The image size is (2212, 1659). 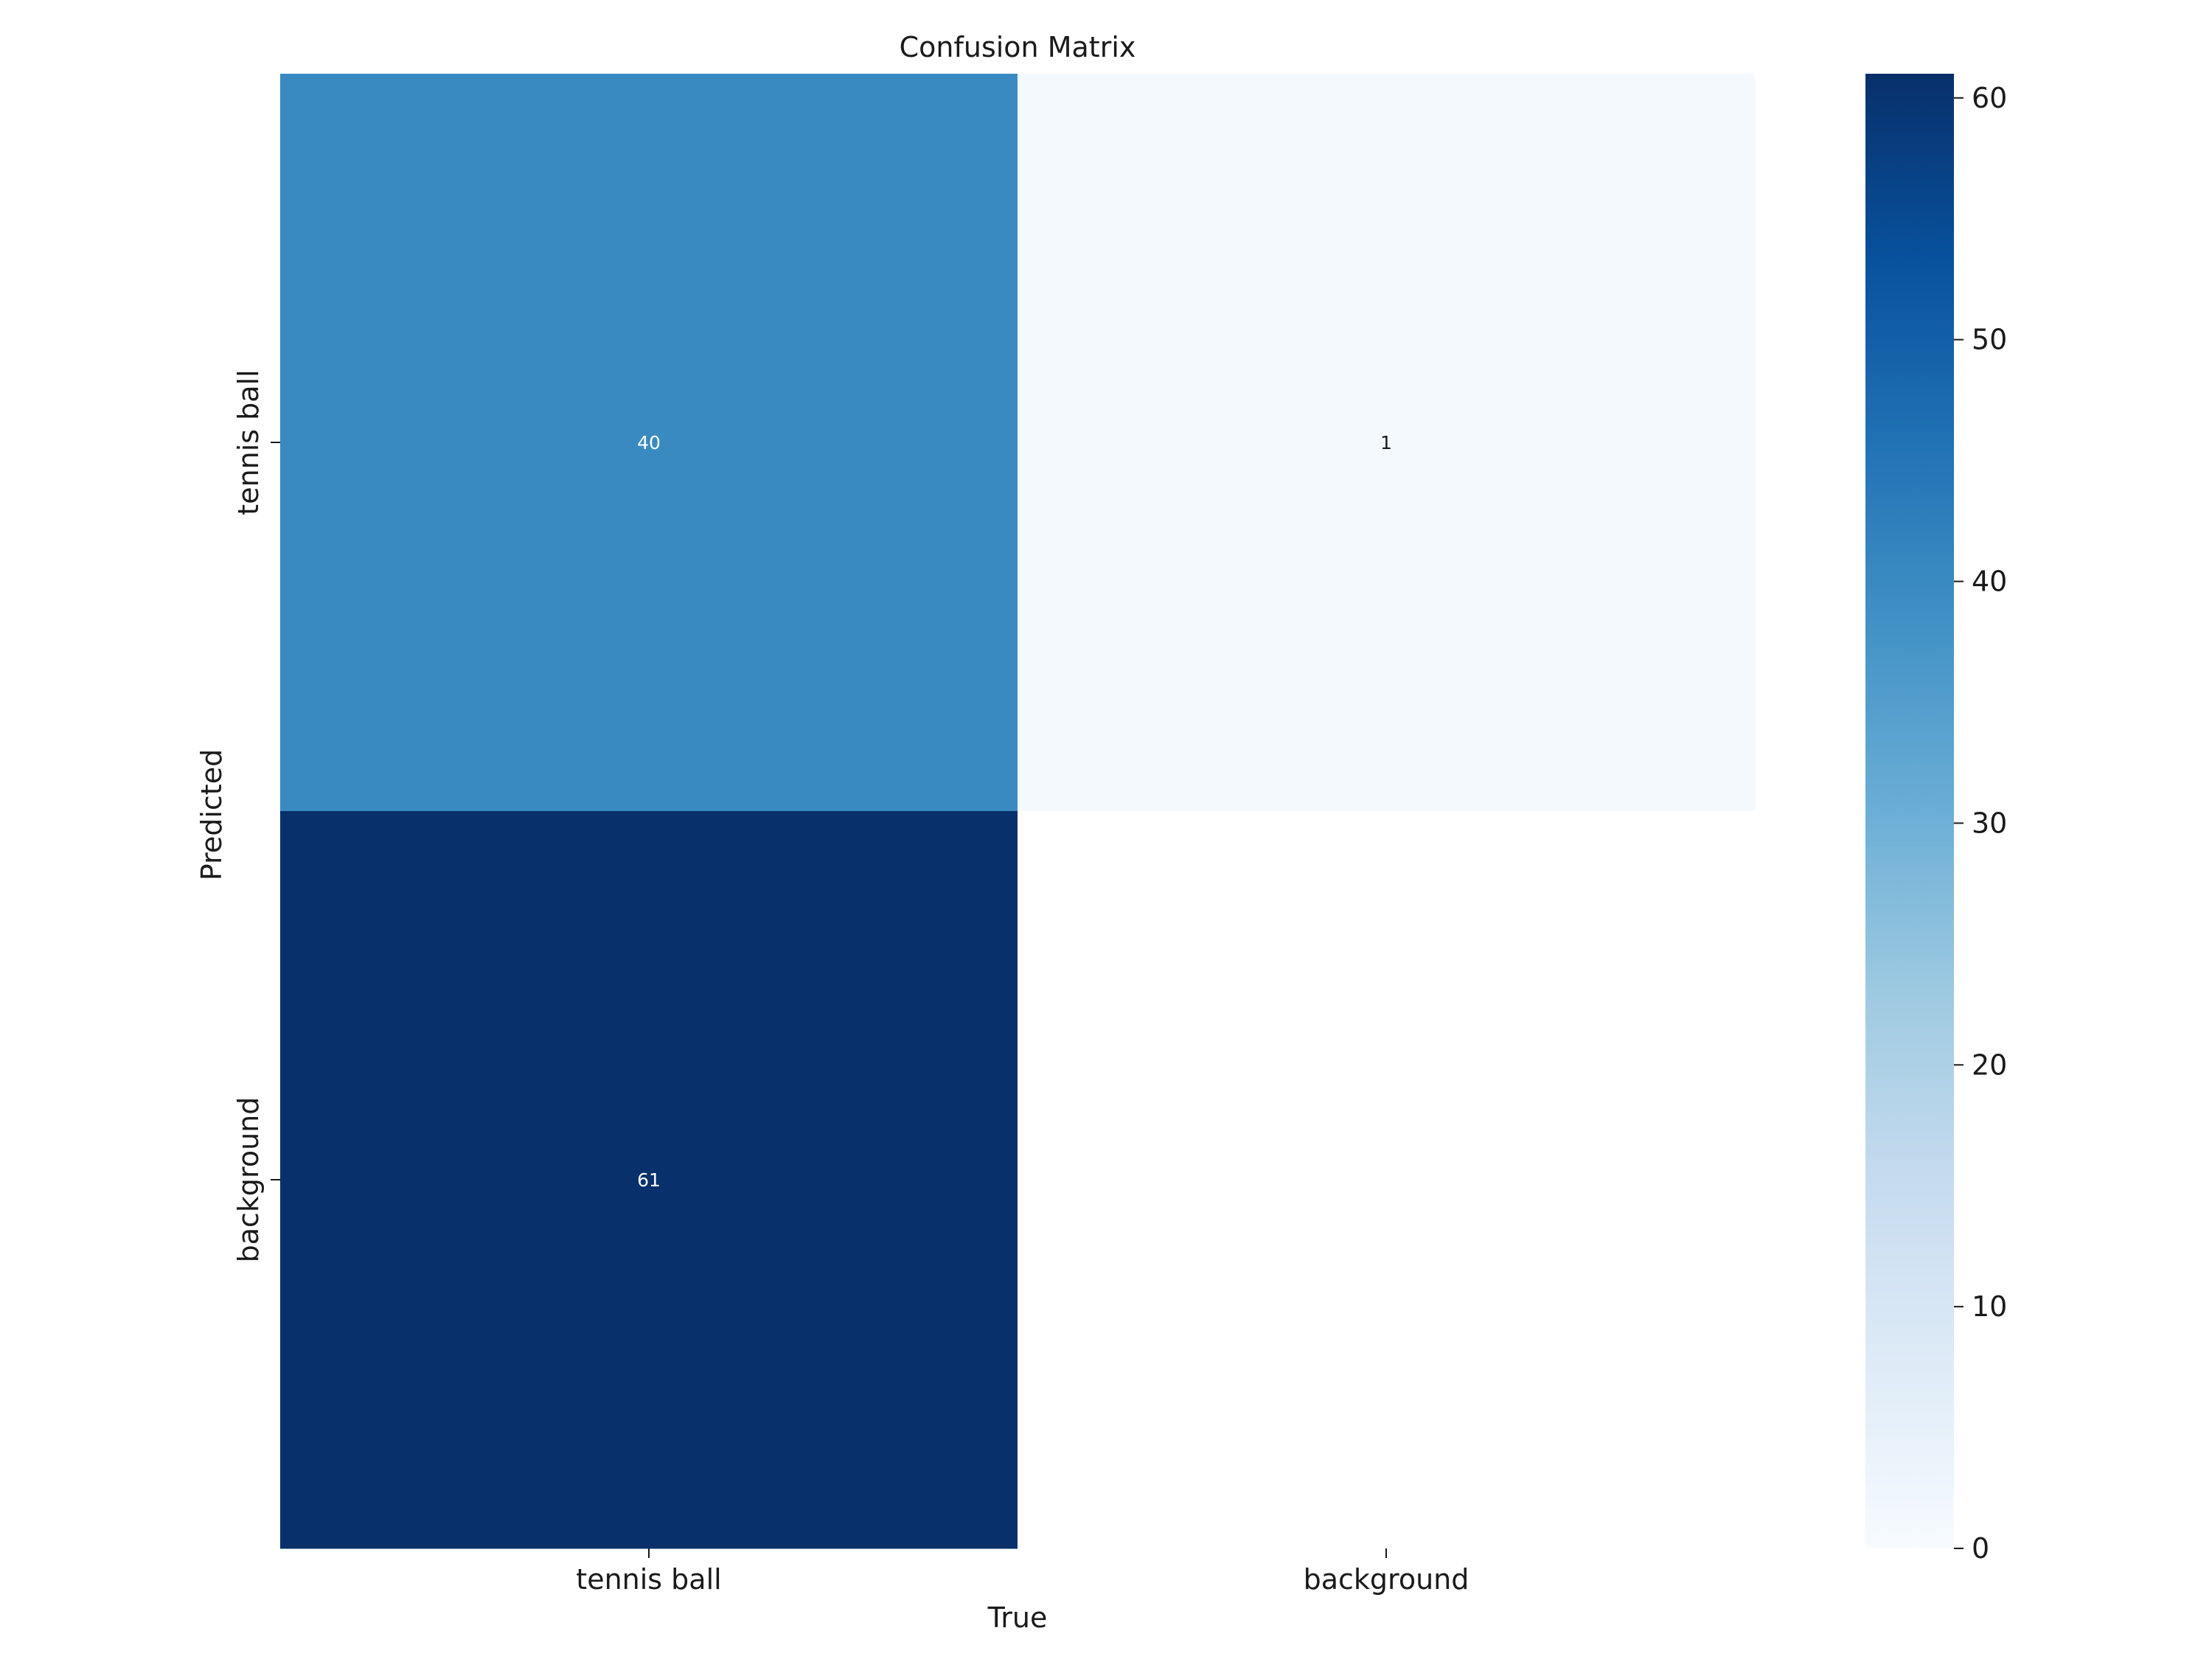 I want to click on colorbar-ticks: 0 10 20 30 40 50 60, so click(x=1980, y=823).